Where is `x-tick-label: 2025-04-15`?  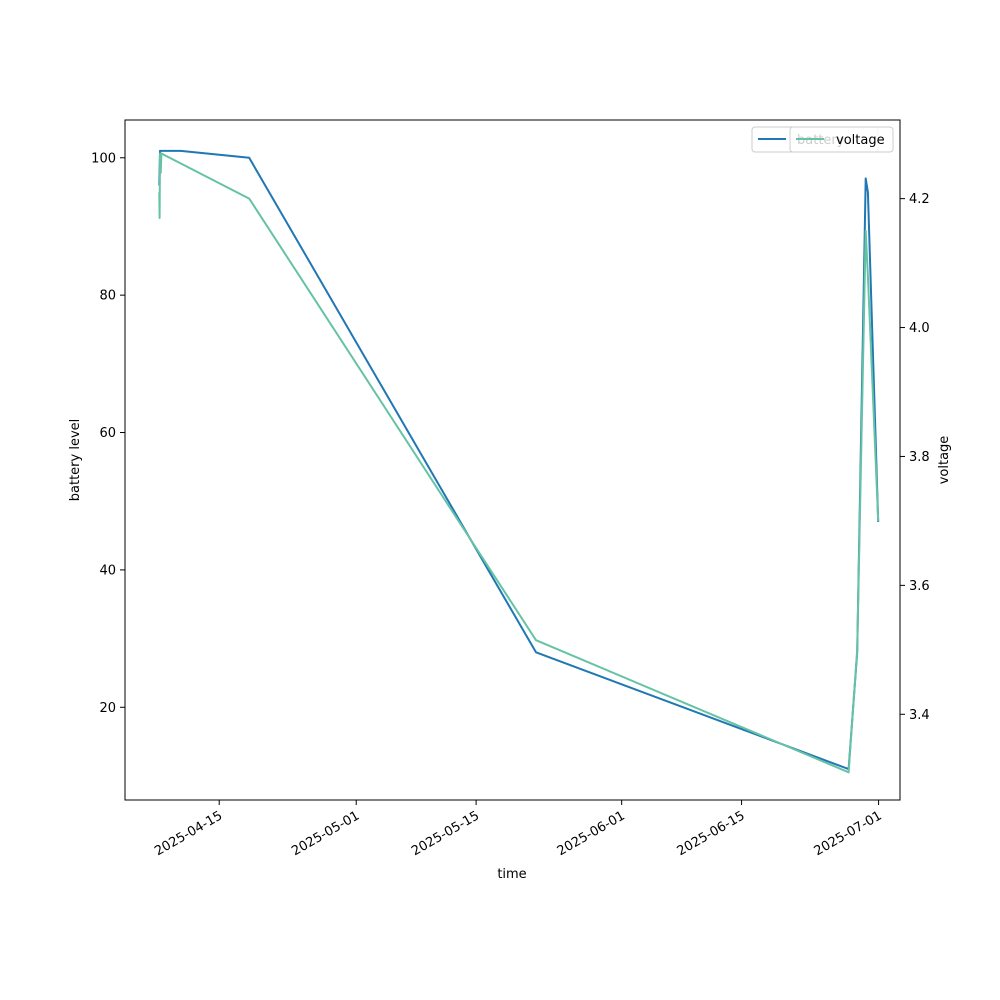 x-tick-label: 2025-04-15 is located at coordinates (188, 833).